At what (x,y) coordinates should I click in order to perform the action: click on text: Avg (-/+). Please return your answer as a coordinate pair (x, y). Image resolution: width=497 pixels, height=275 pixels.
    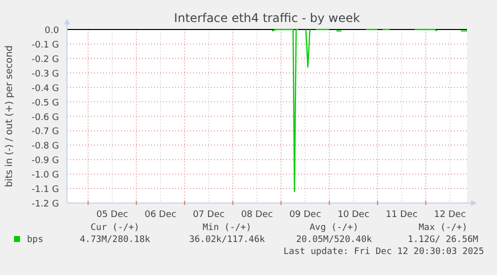
    Looking at the image, I should click on (334, 228).